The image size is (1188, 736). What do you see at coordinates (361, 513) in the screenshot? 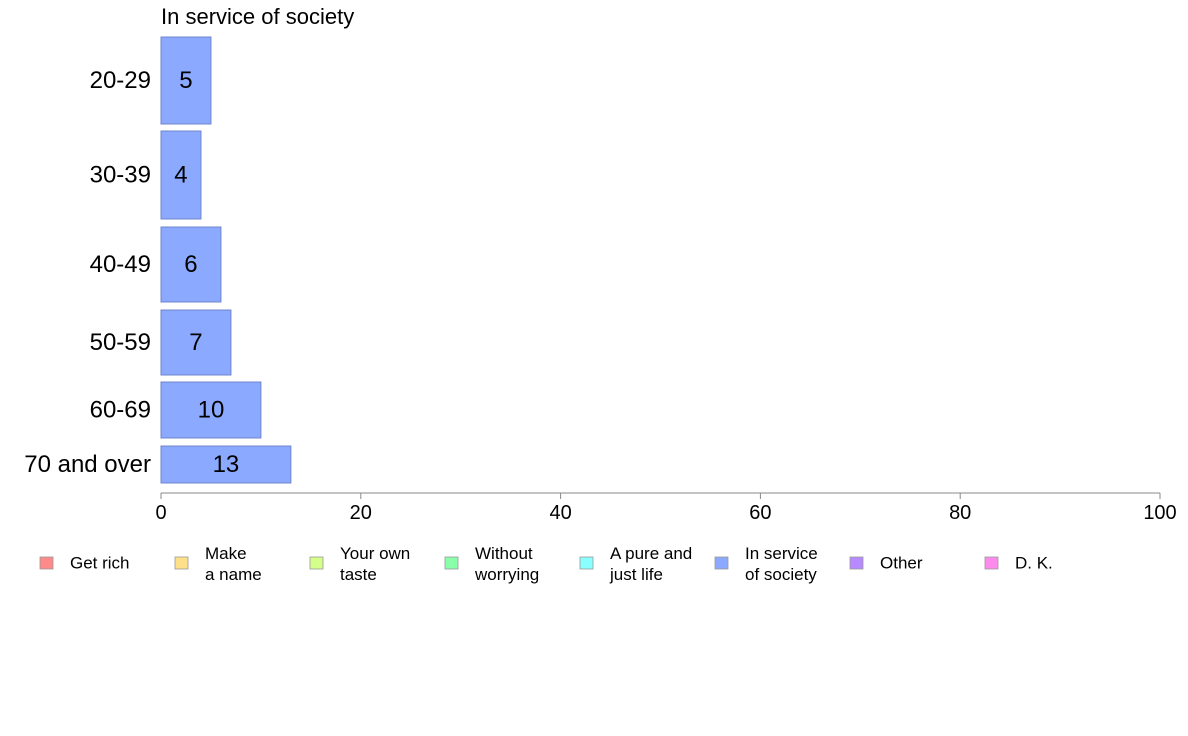
I see `x-tick-label: 20` at bounding box center [361, 513].